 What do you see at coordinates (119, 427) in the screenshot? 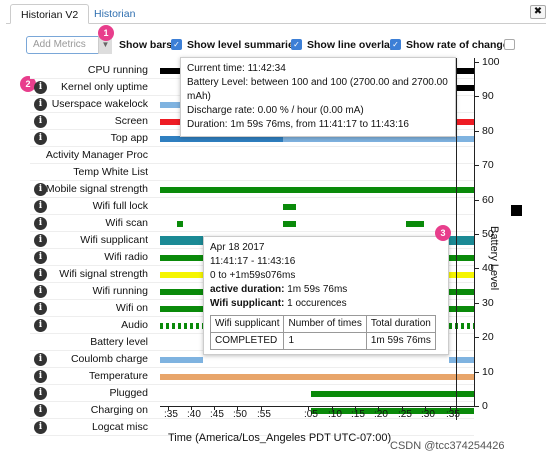
I see `row-label: Logcat misc` at bounding box center [119, 427].